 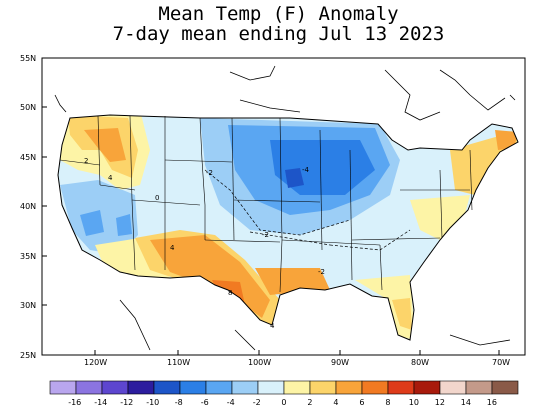 I want to click on colorbar-tick-label: 12, so click(x=439, y=402).